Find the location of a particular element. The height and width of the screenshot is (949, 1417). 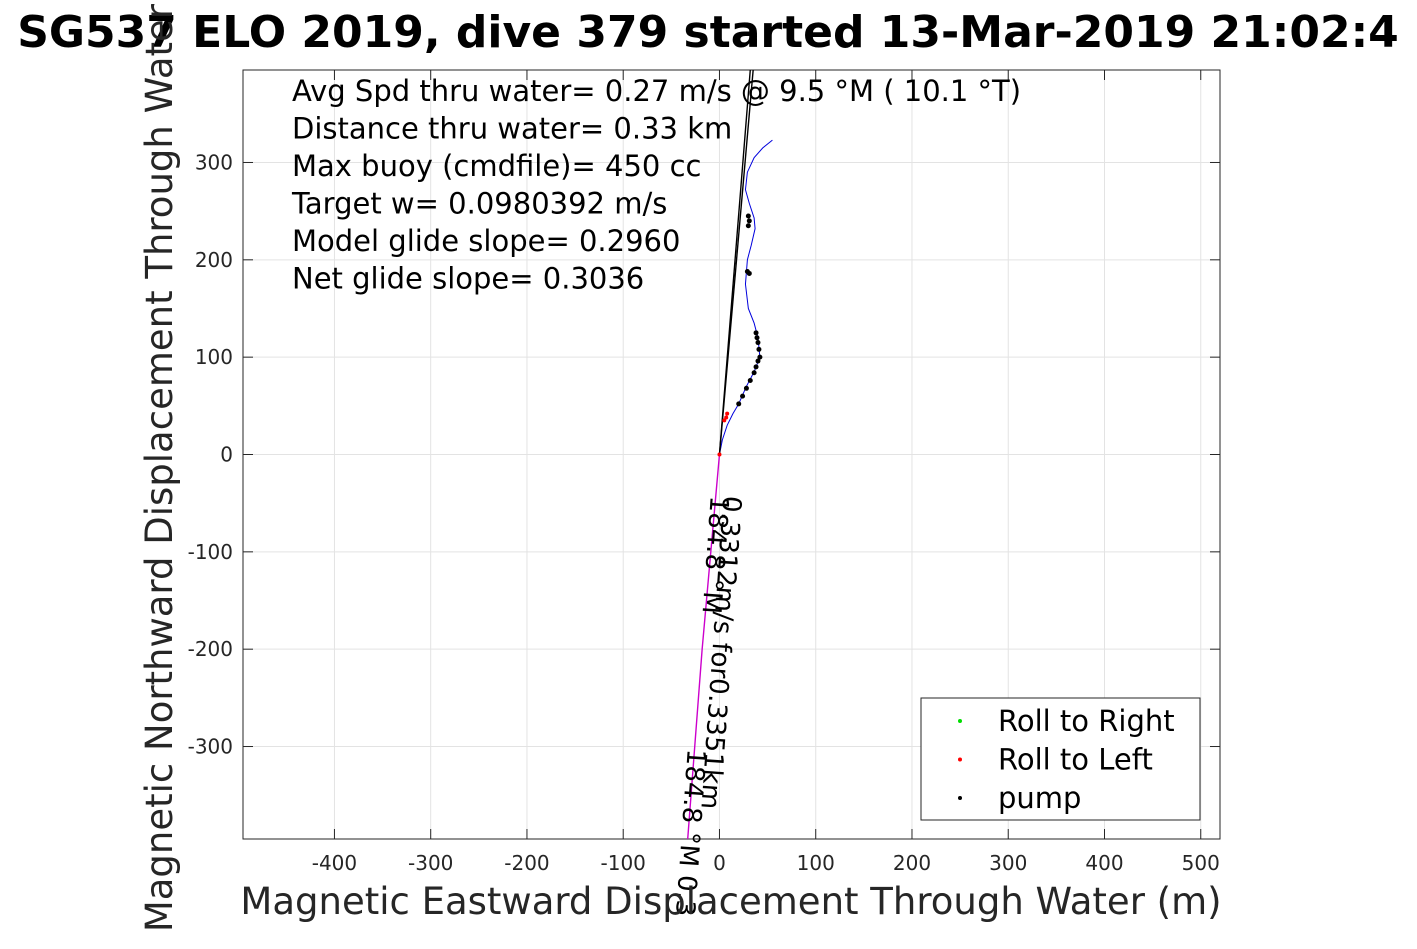

annotation-text: Net glide slope= 0.3036 is located at coordinates (468, 279).